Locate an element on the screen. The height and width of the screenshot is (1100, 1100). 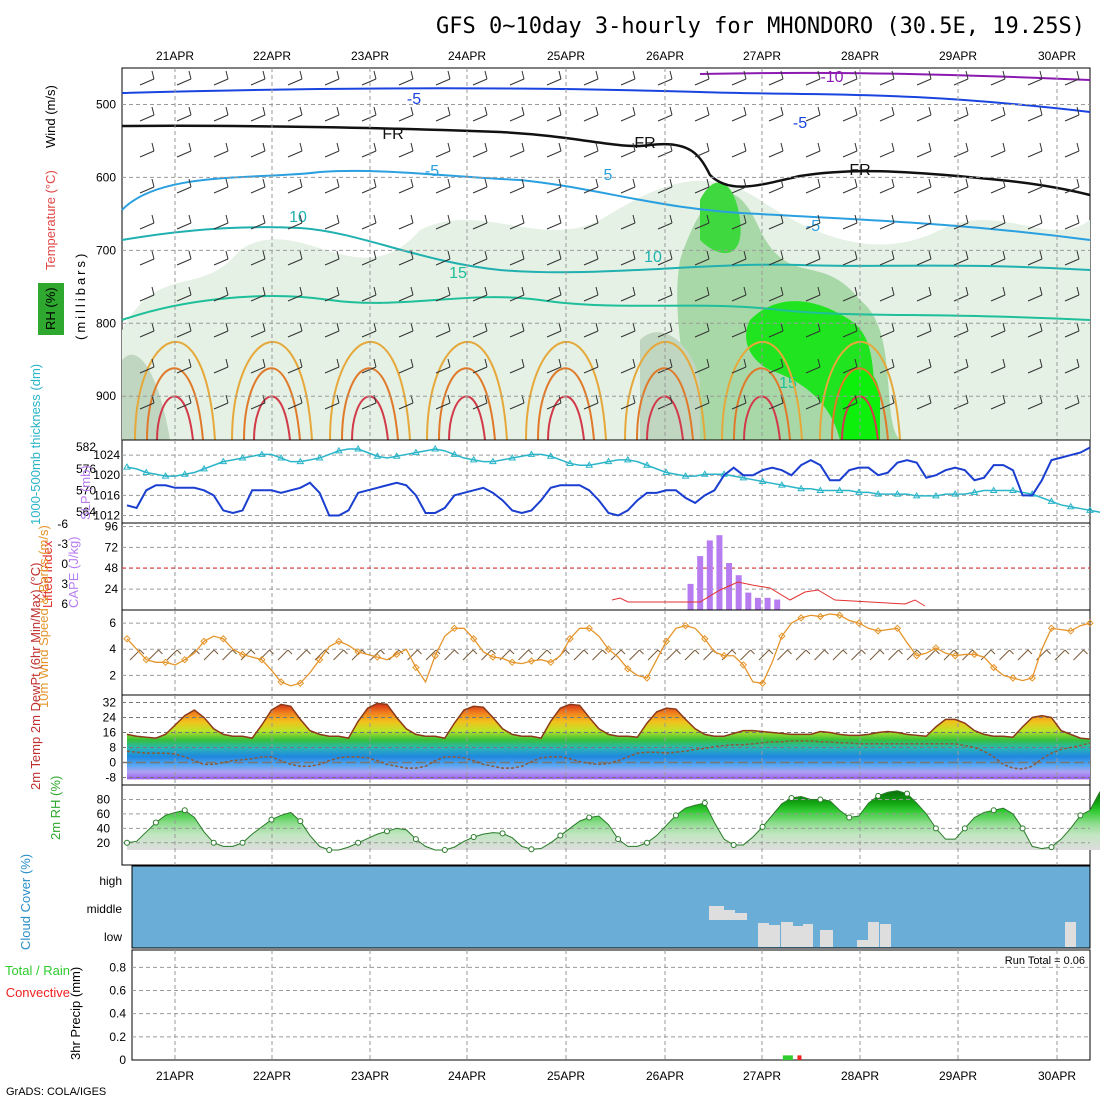
thickness-tick-570: 570 is located at coordinates (86, 491).